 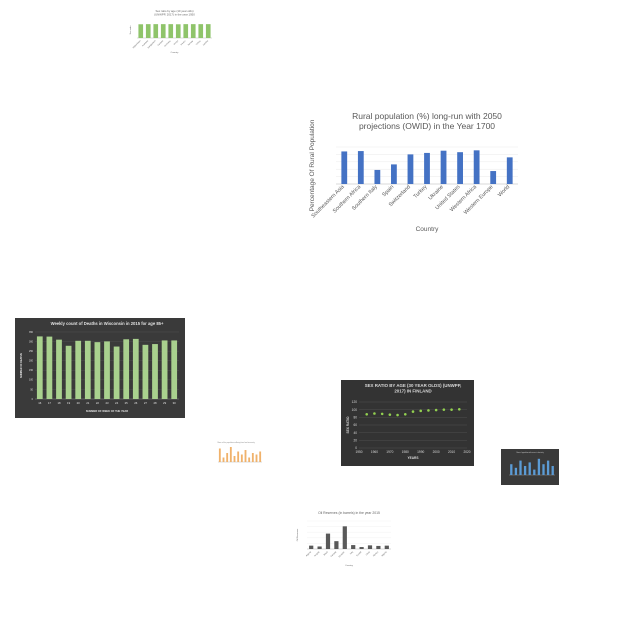 What do you see at coordinates (297, 534) in the screenshot?
I see `y-axis-label: Oil Reserves` at bounding box center [297, 534].